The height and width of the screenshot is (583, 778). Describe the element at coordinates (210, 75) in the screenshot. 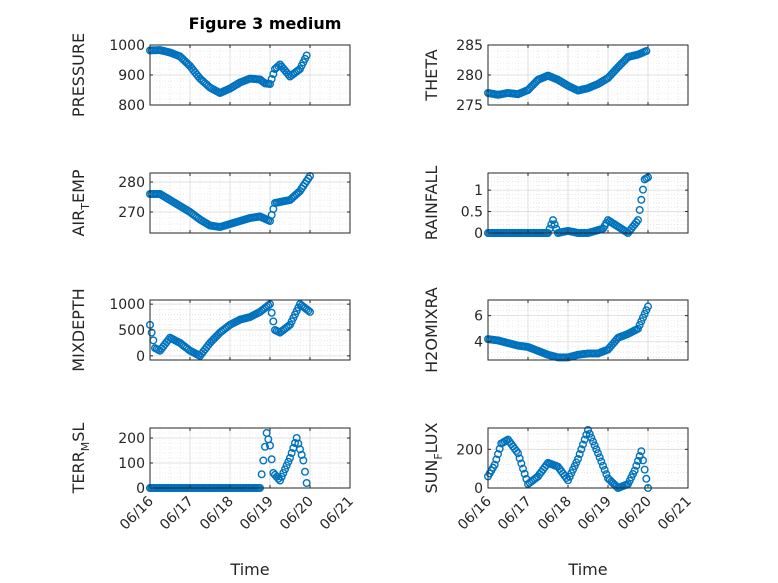

I see `subplot-pressure: 800 900 1000 PRESSURE` at that location.